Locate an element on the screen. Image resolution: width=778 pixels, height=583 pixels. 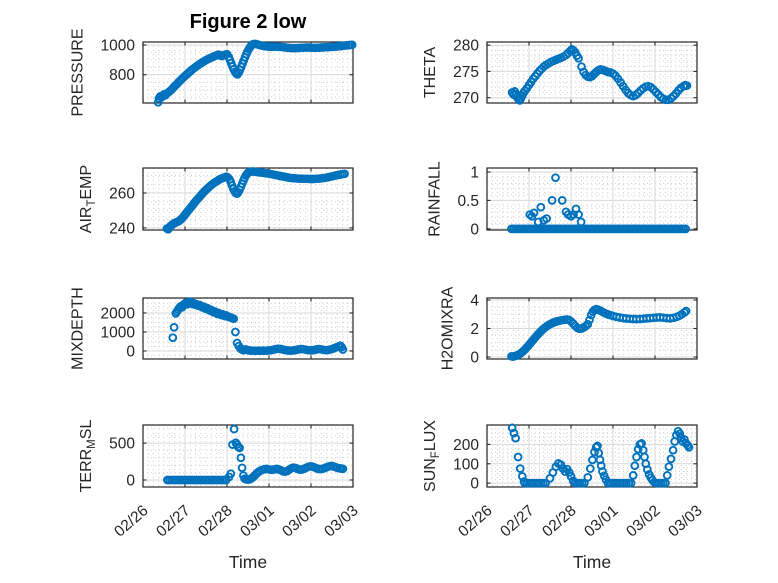
y-tick-label: 2 is located at coordinates (474, 329).